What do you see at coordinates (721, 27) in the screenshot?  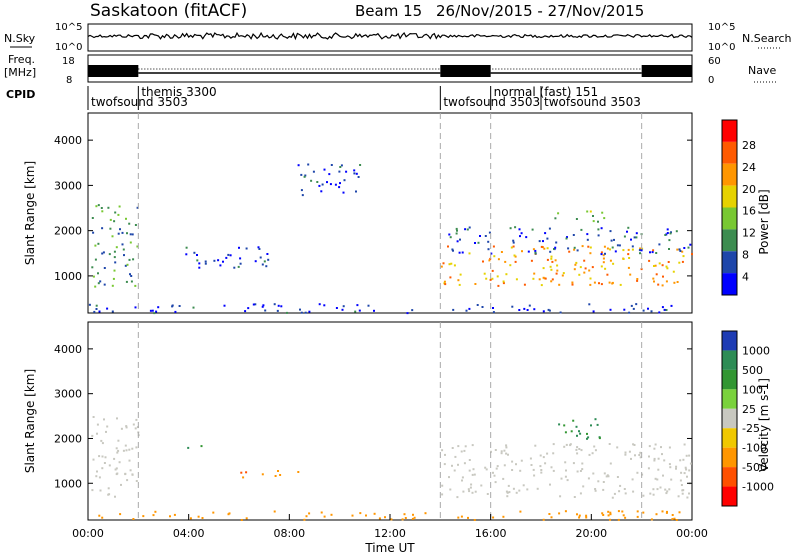 I see `noise-tick-right-top: 10^5` at bounding box center [721, 27].